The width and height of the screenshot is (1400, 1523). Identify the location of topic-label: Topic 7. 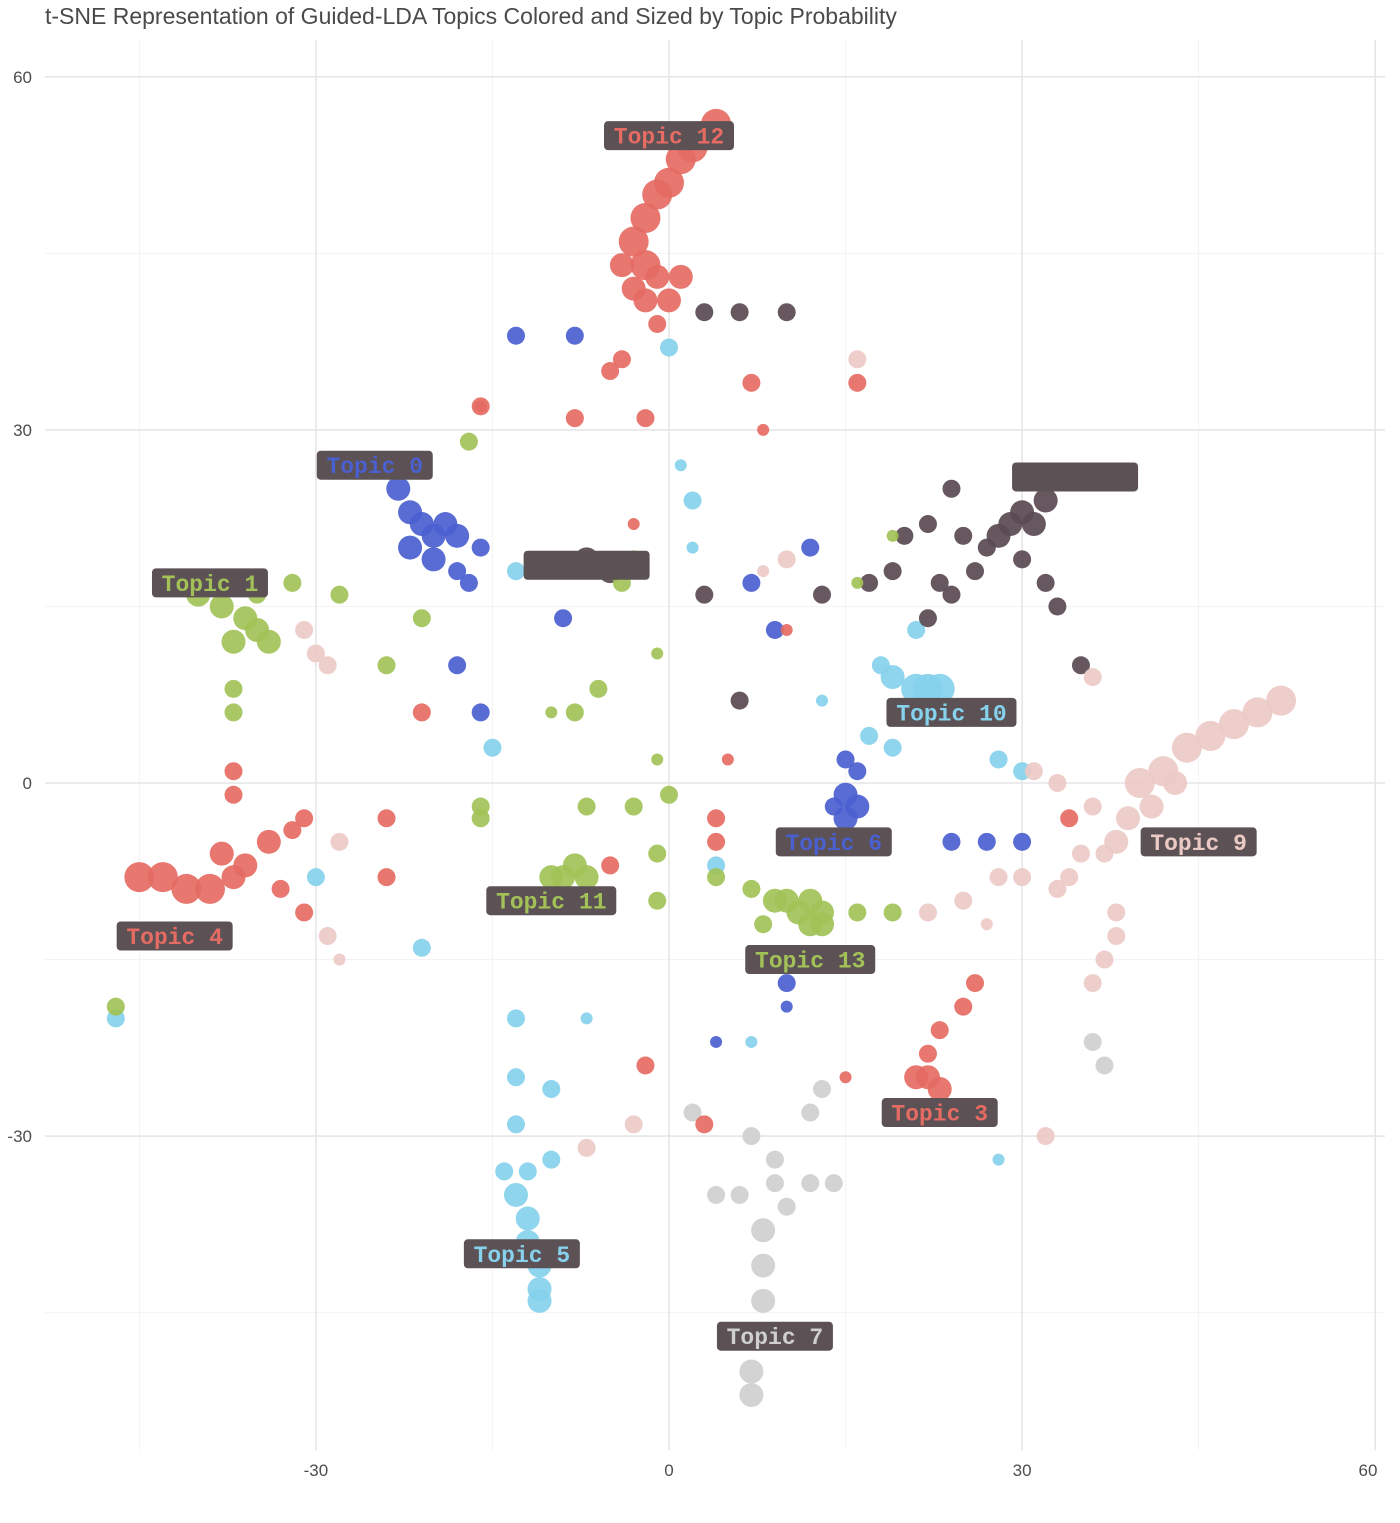
(774, 1336).